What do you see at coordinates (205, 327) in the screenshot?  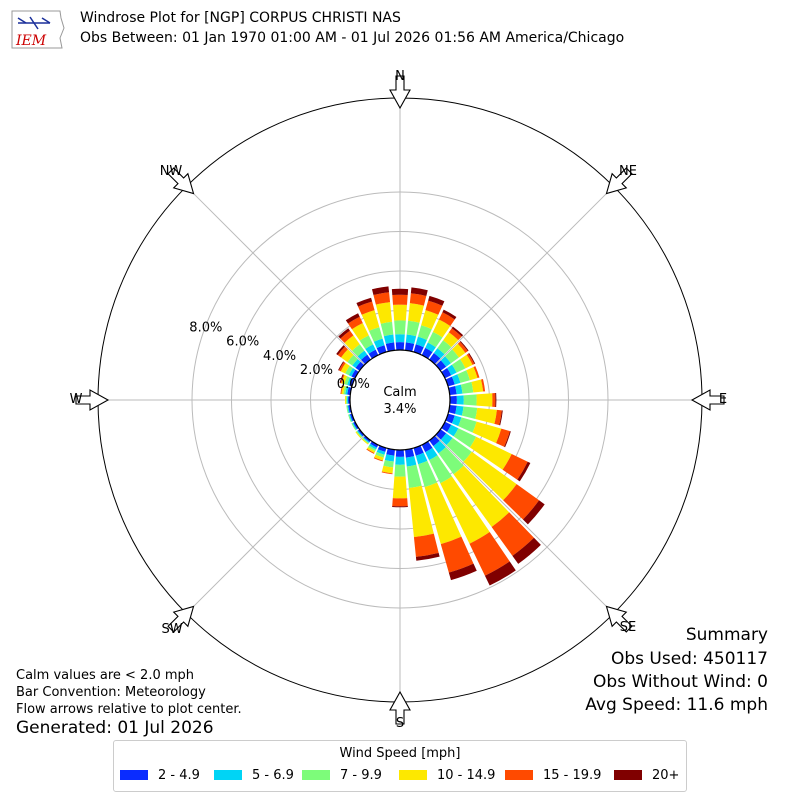 I see `radial-tick-label: 8.0%` at bounding box center [205, 327].